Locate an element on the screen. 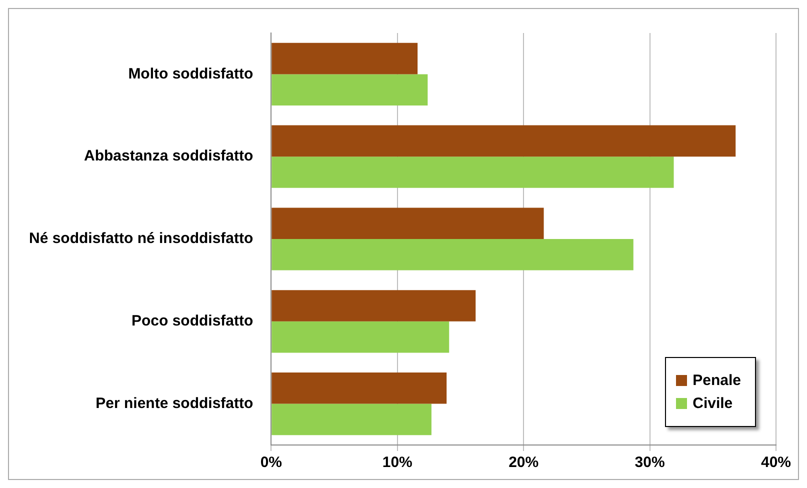 Image resolution: width=807 pixels, height=488 pixels. y-tick-label: Per niente soddisfatto is located at coordinates (175, 403).